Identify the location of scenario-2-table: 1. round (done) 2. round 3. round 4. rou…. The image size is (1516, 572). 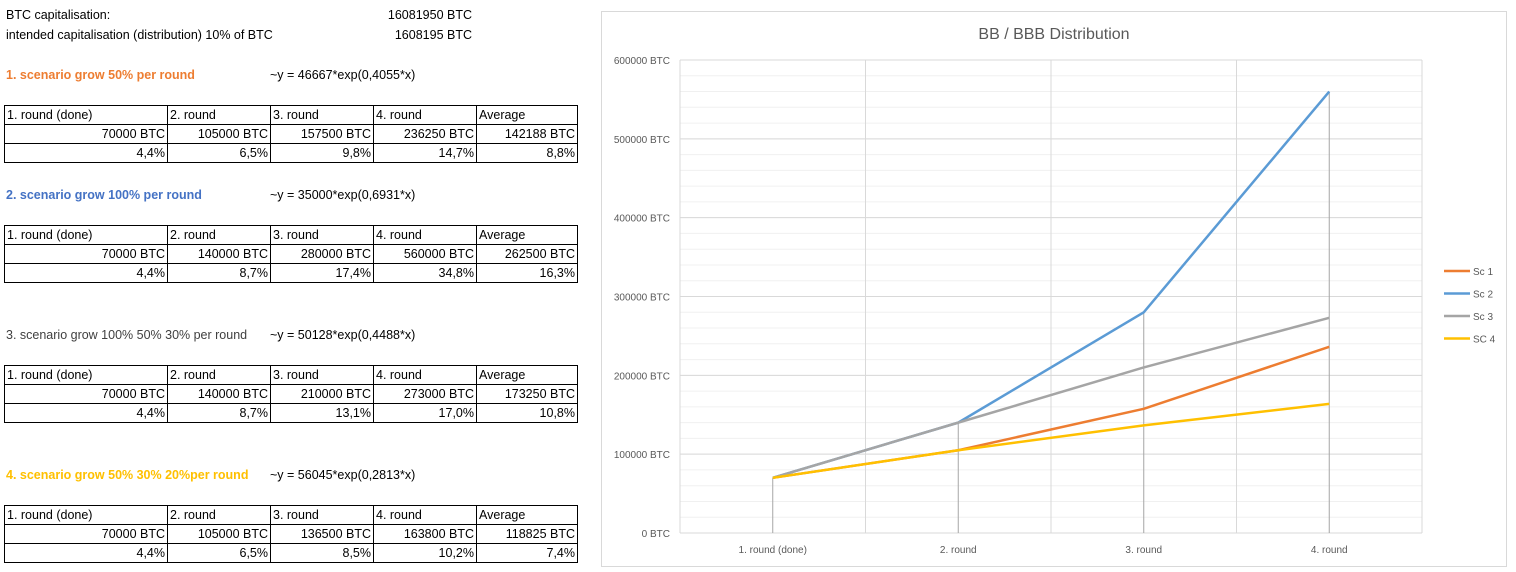
(291, 254).